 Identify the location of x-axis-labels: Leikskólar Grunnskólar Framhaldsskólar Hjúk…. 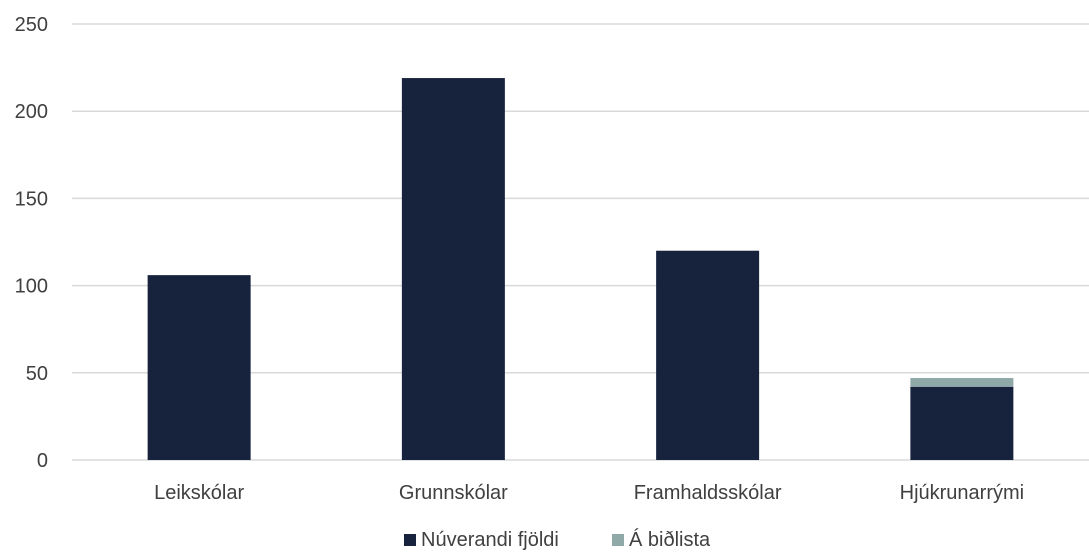
(589, 493).